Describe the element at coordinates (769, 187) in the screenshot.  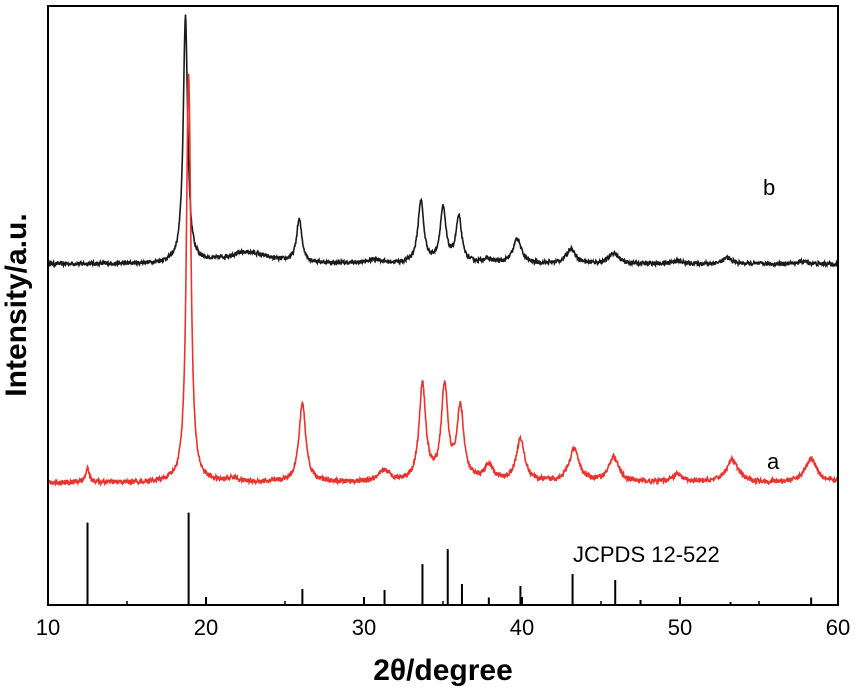
I see `series-label-b: b` at that location.